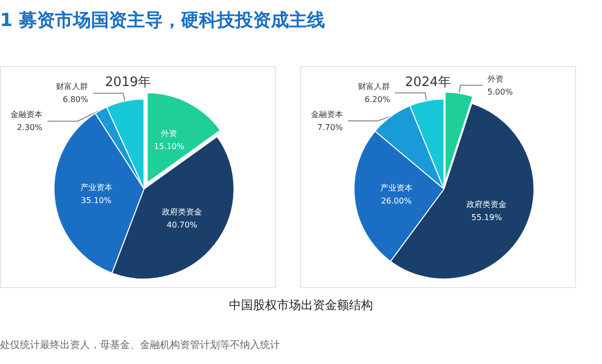 The image size is (602, 364). What do you see at coordinates (75, 99) in the screenshot?
I see `data-label: 6.80%` at bounding box center [75, 99].